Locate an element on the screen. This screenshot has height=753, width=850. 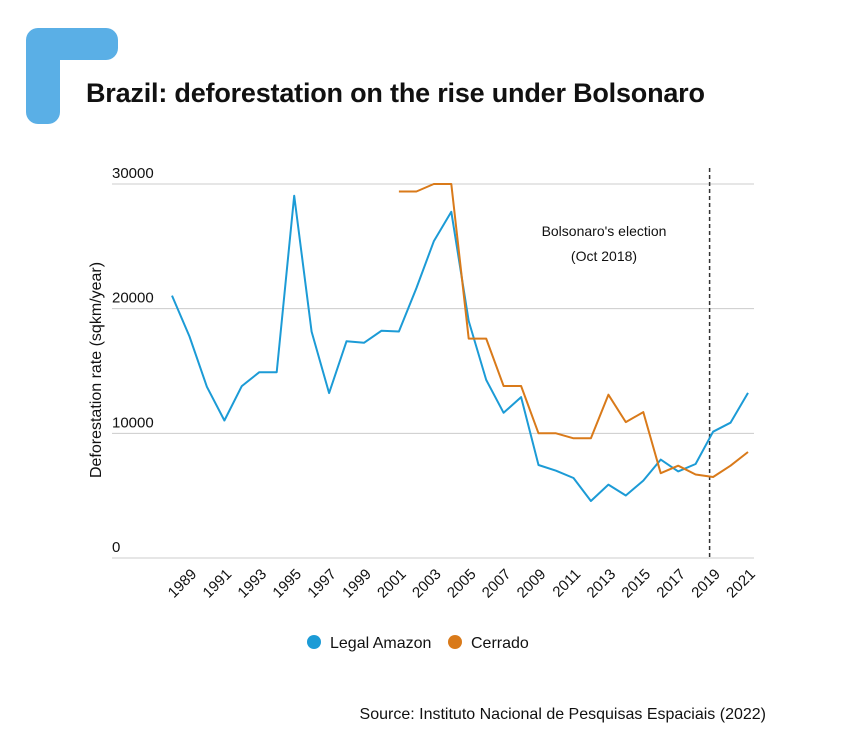
y-axis-ticks: 0 10000 20000 30000 is located at coordinates (133, 360).